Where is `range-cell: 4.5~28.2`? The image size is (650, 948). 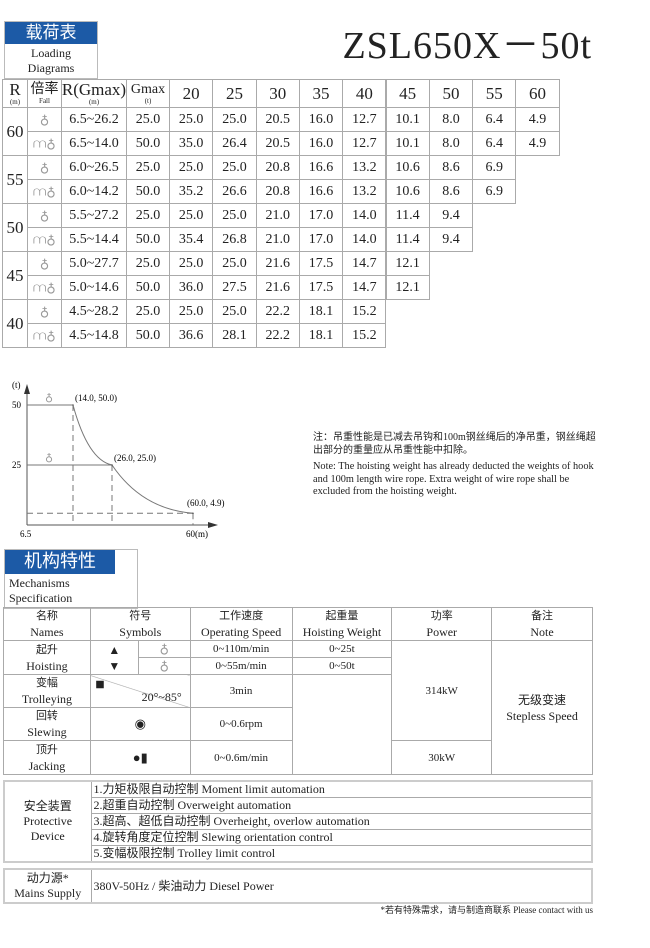 range-cell: 4.5~28.2 is located at coordinates (94, 311).